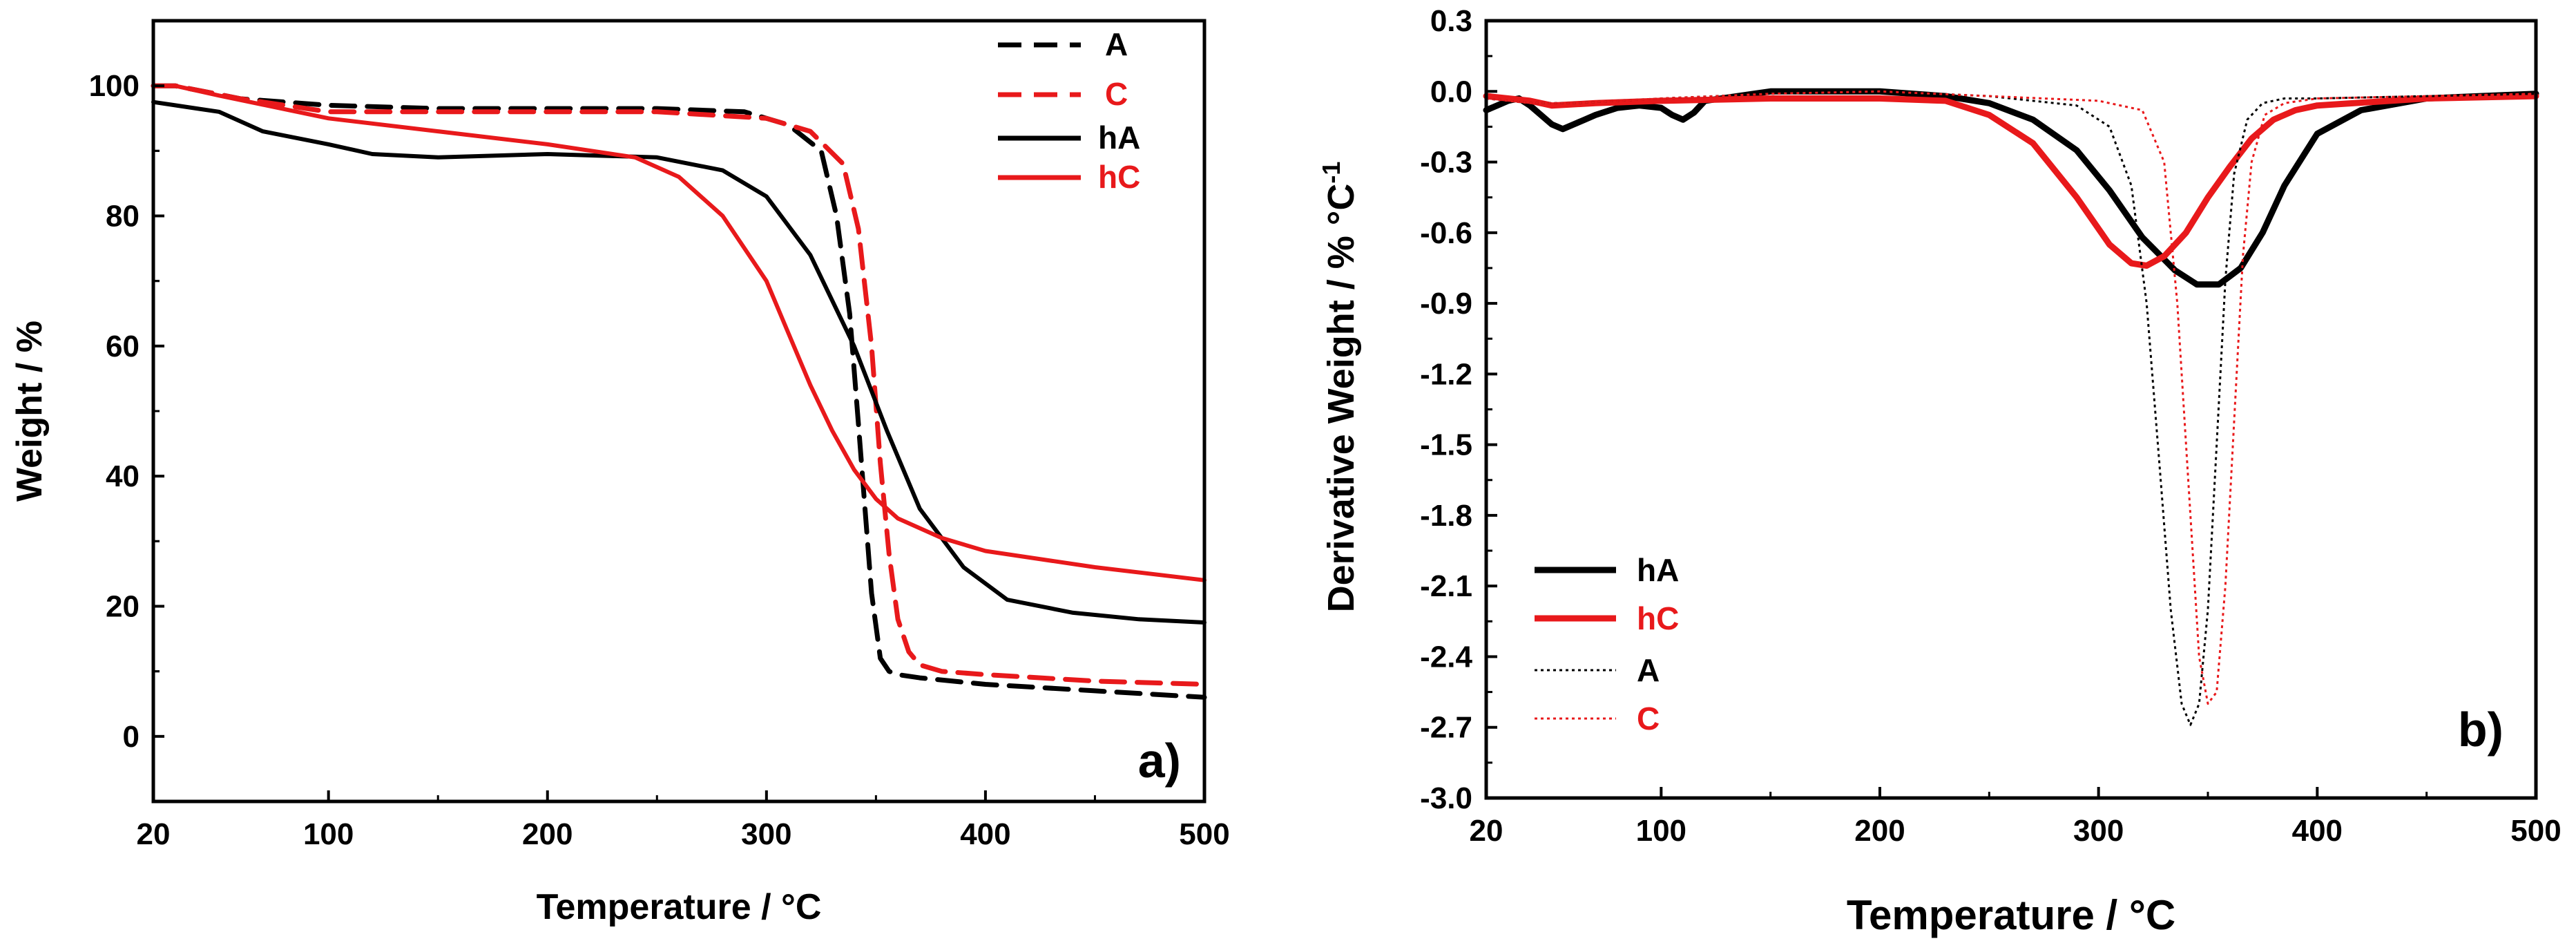 This screenshot has width=2576, height=941. What do you see at coordinates (1116, 44) in the screenshot?
I see `legend-a-label-A: A` at bounding box center [1116, 44].